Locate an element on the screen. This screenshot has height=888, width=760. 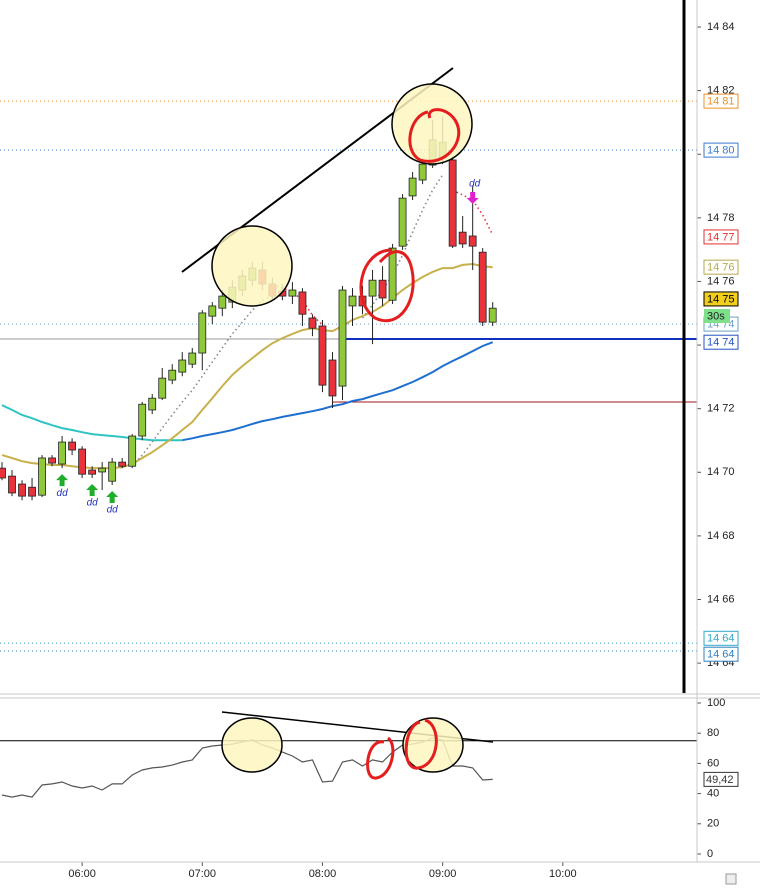
y-tick-label: 14 70 is located at coordinates (721, 472).